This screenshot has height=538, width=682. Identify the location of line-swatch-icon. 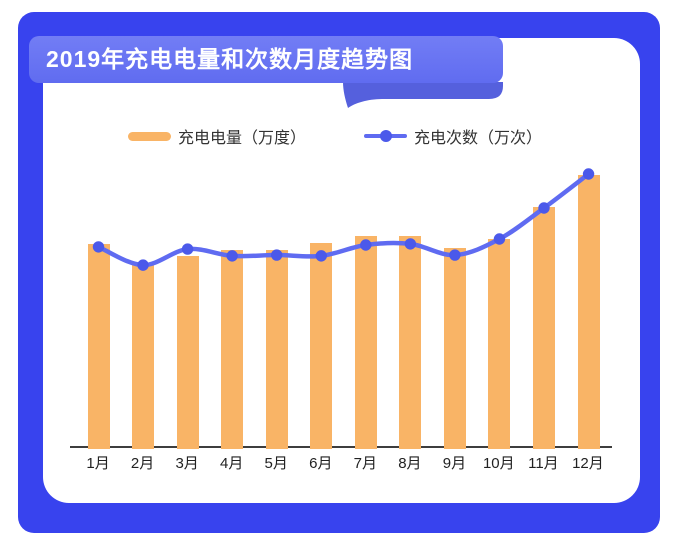
(386, 136).